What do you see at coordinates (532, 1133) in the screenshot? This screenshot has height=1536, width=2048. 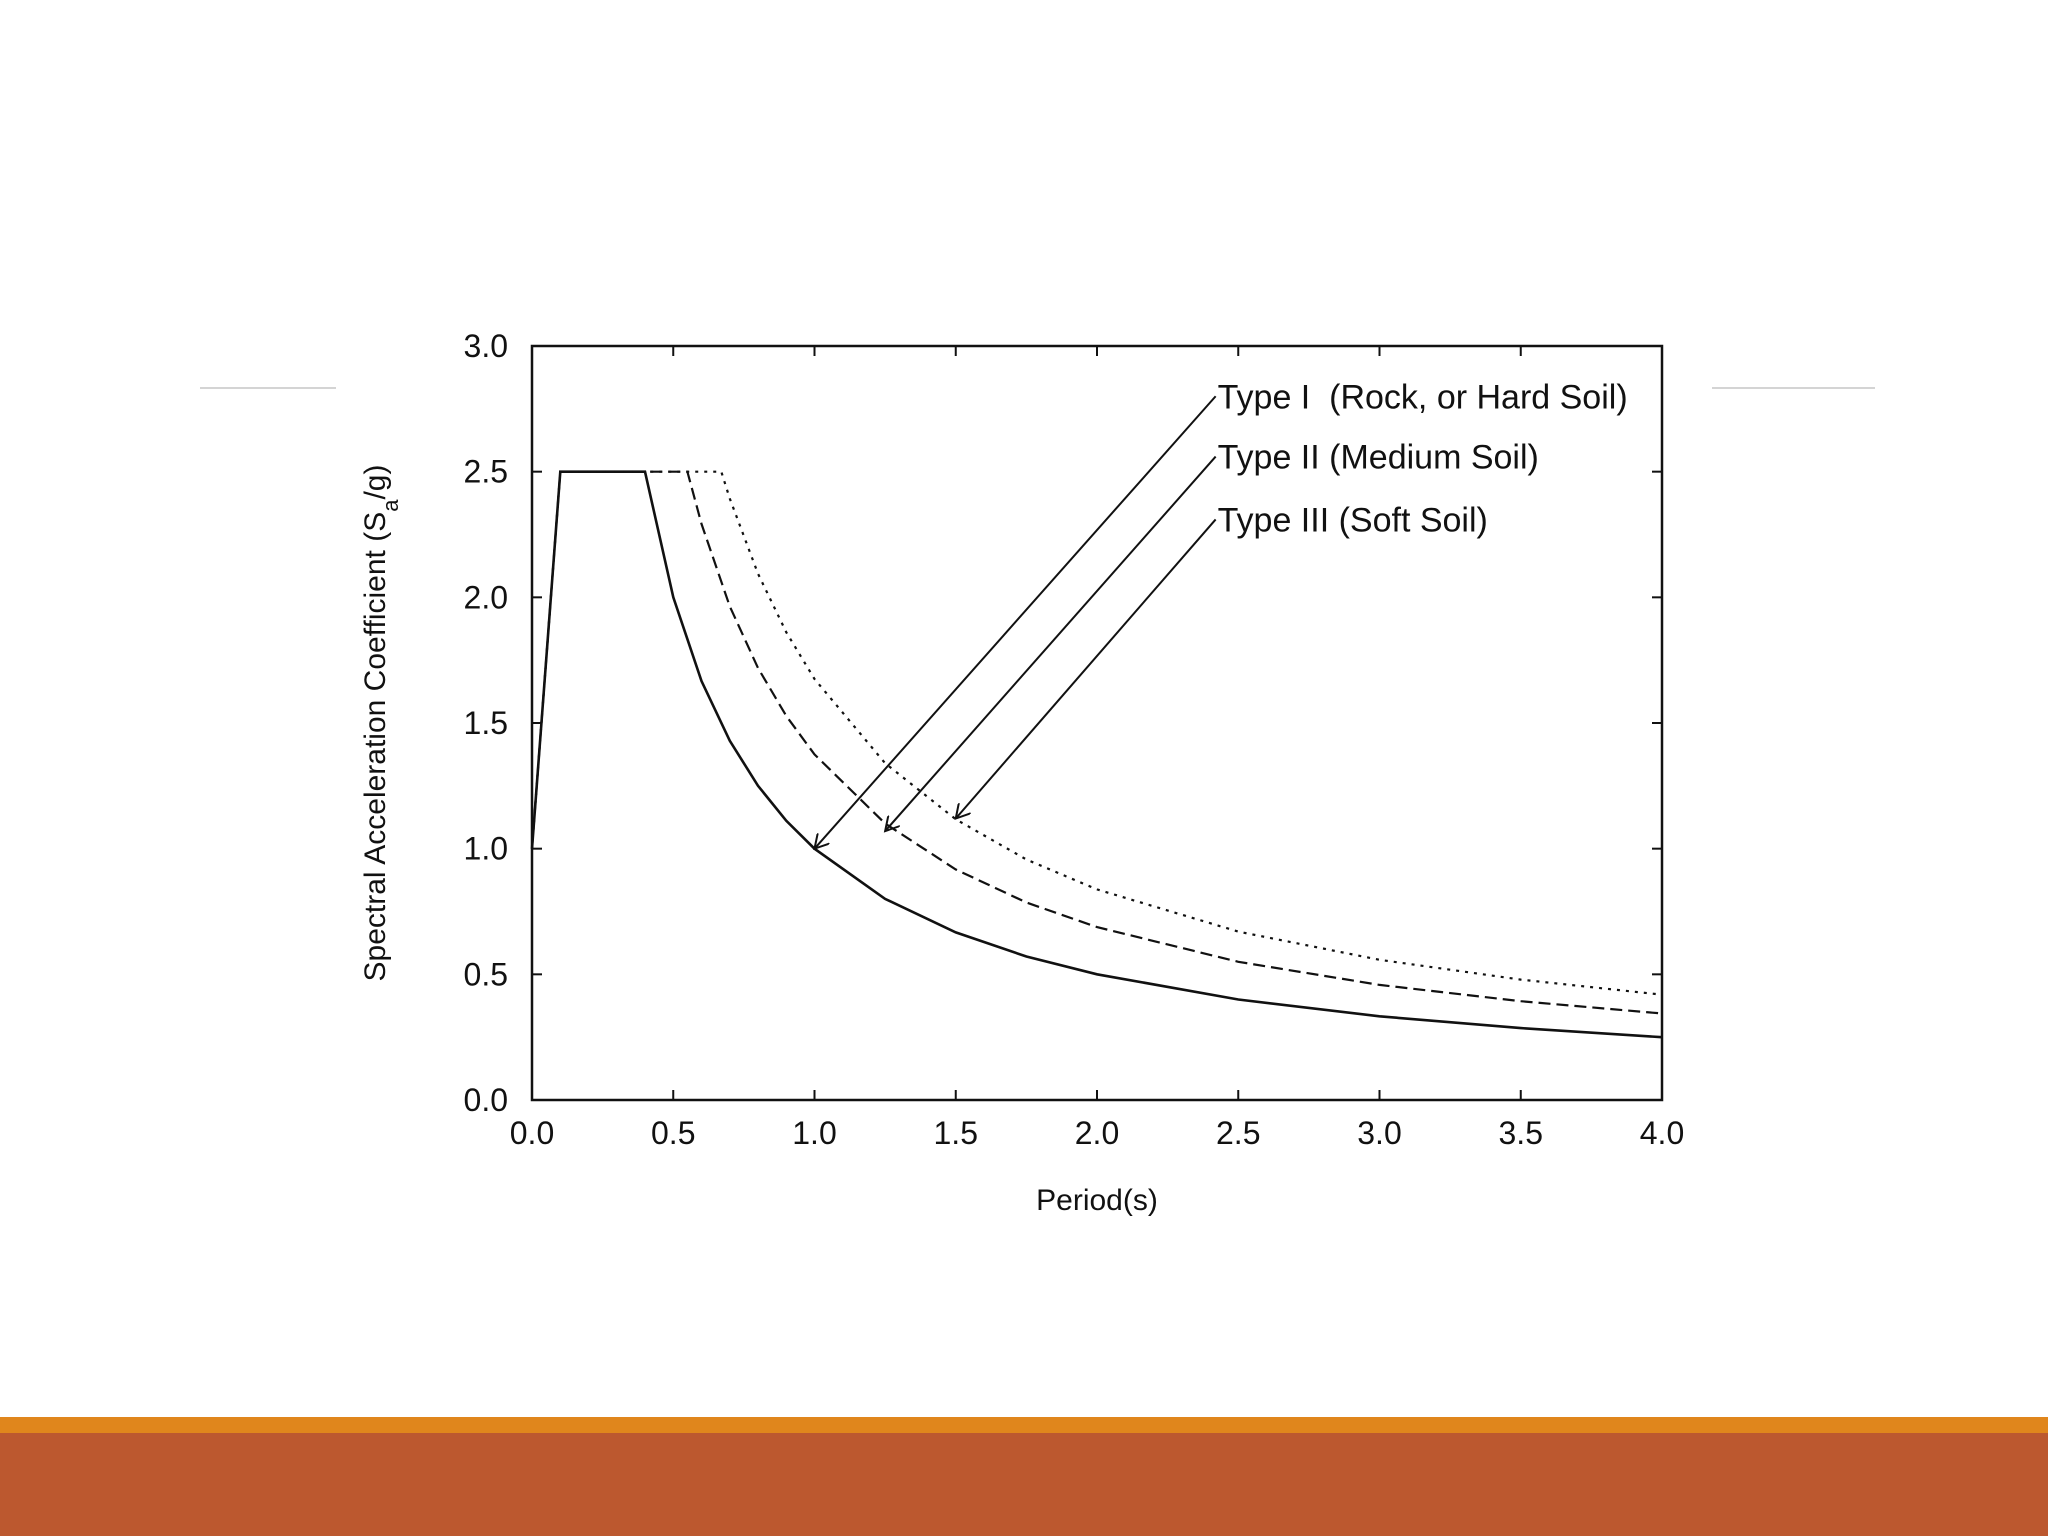 I see `x-tick-label: 0.0` at bounding box center [532, 1133].